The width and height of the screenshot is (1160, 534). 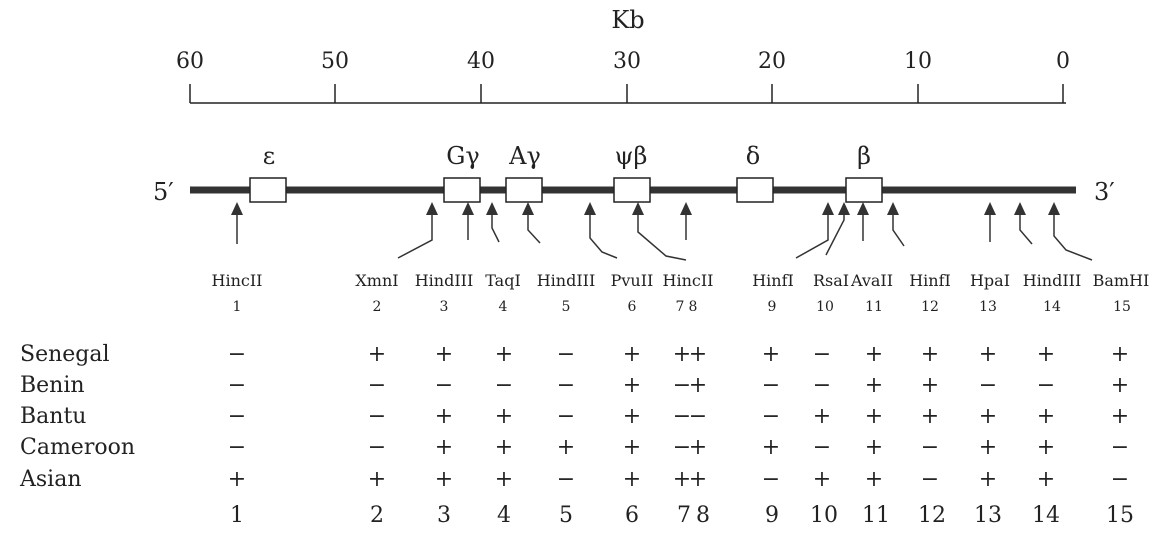 I want to click on enzyme-label: AvaII, so click(x=871, y=280).